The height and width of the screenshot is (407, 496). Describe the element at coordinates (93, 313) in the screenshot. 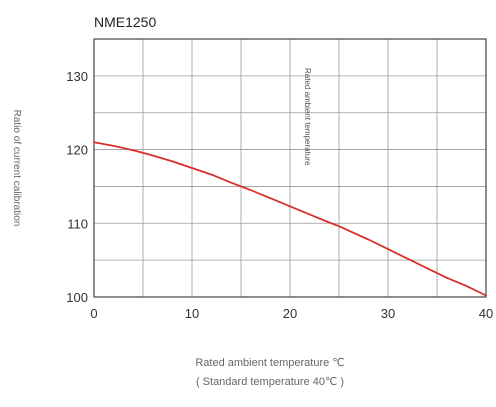

I see `x-tick-label: 0` at that location.